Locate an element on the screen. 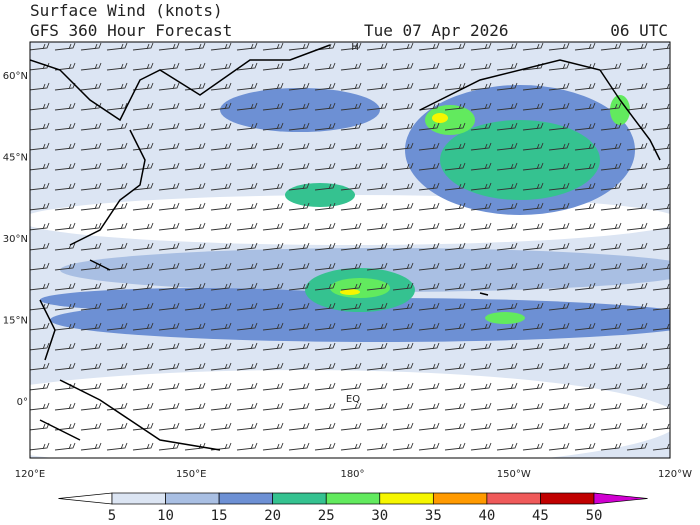 This screenshot has width=700, height=525. lon-label: 180° is located at coordinates (352, 474).